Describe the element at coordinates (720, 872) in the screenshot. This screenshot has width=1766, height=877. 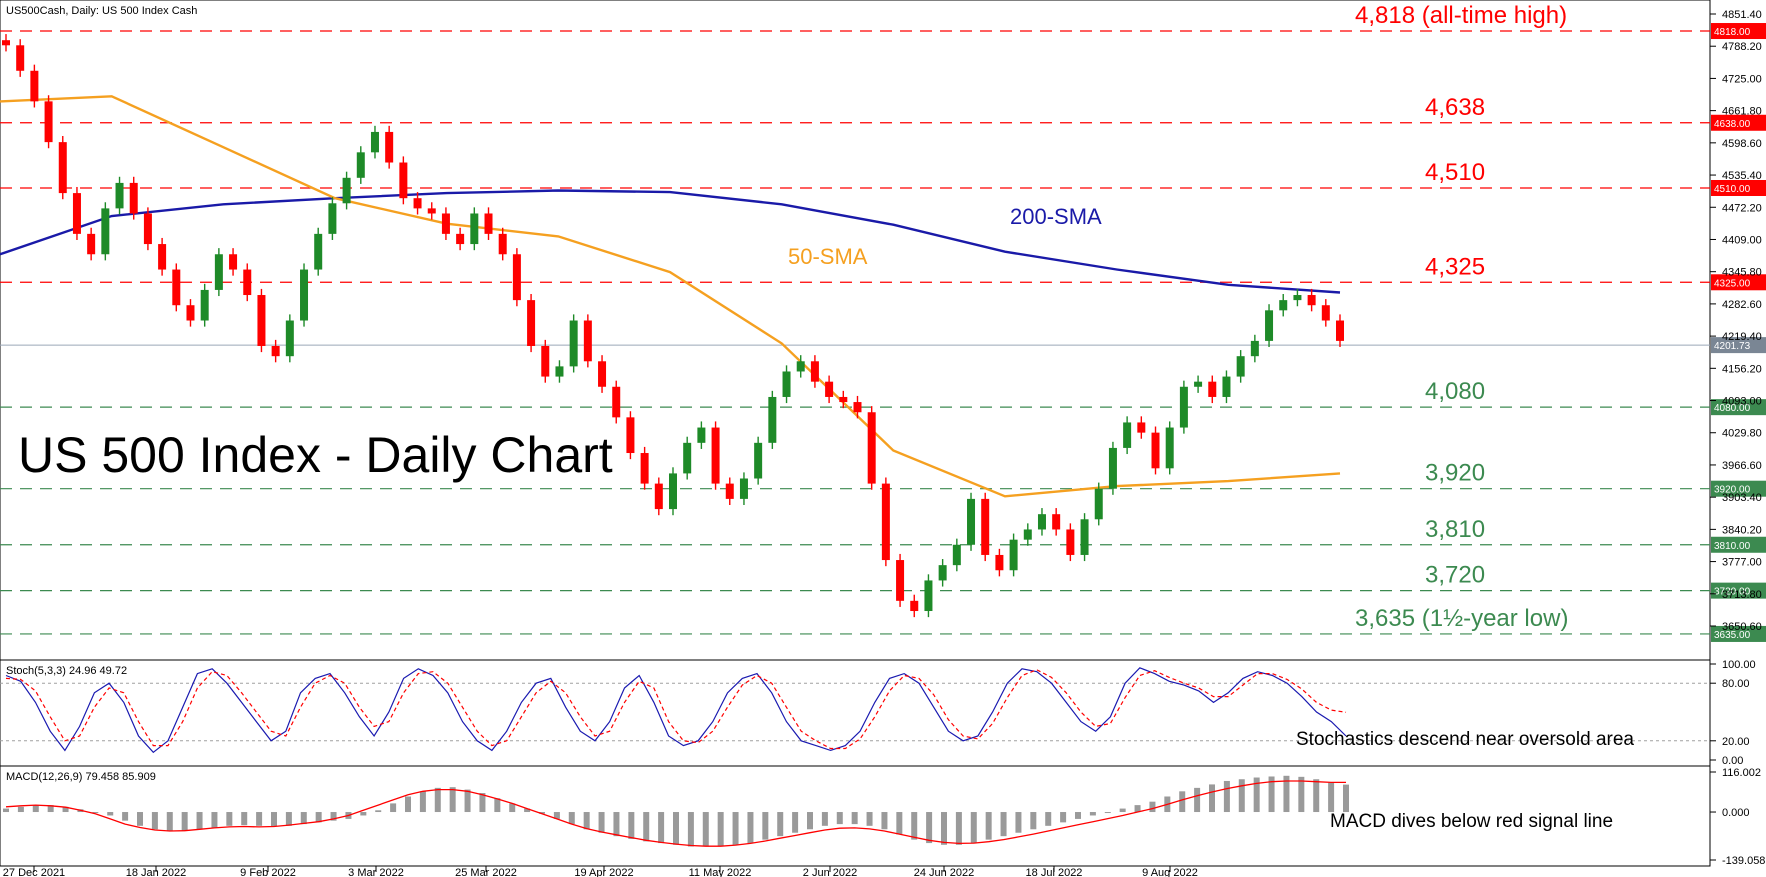
I see `x-tick-label: 11 May 2022` at that location.